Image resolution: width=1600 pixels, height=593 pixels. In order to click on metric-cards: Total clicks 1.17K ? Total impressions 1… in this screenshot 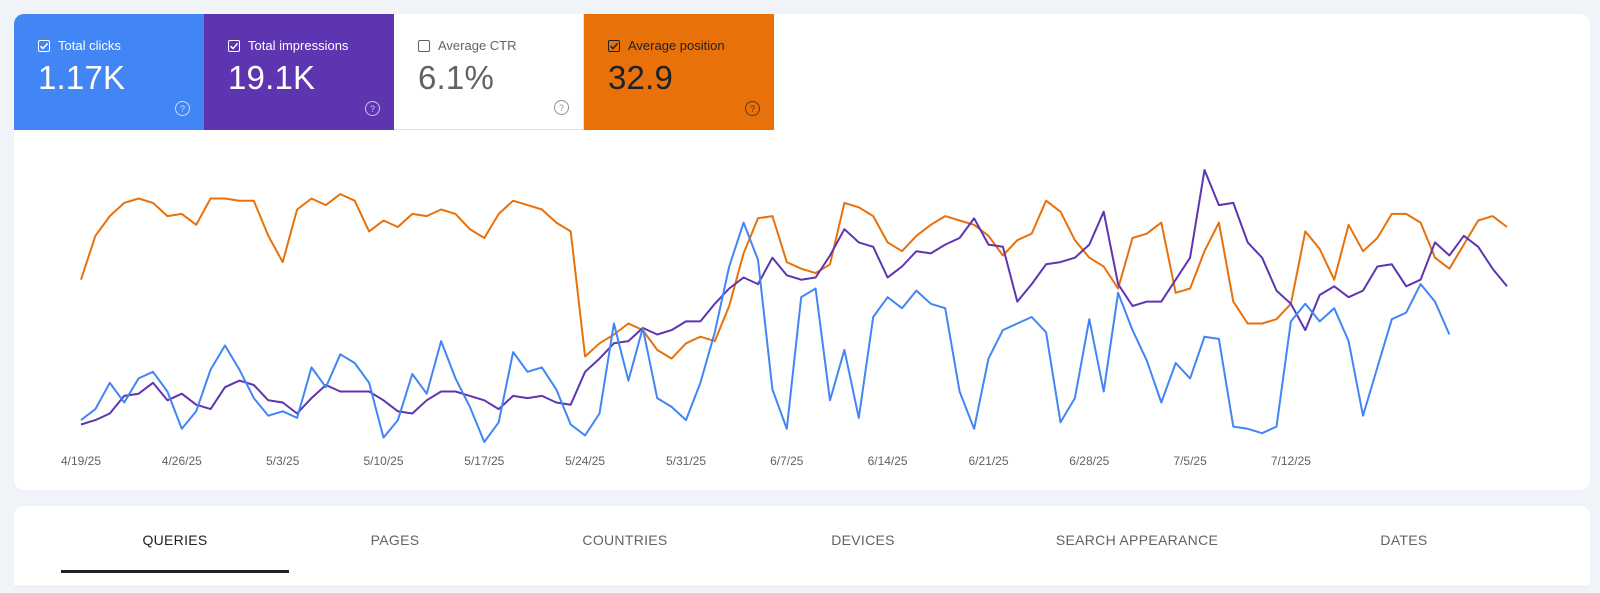, I will do `click(394, 72)`.